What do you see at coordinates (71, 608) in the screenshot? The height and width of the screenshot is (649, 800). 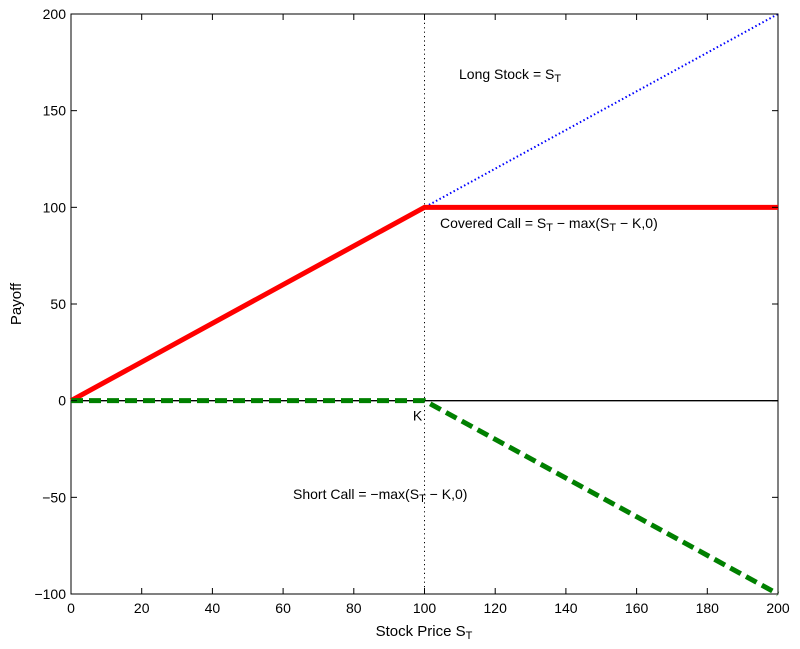 I see `x-tick-label: 0` at bounding box center [71, 608].